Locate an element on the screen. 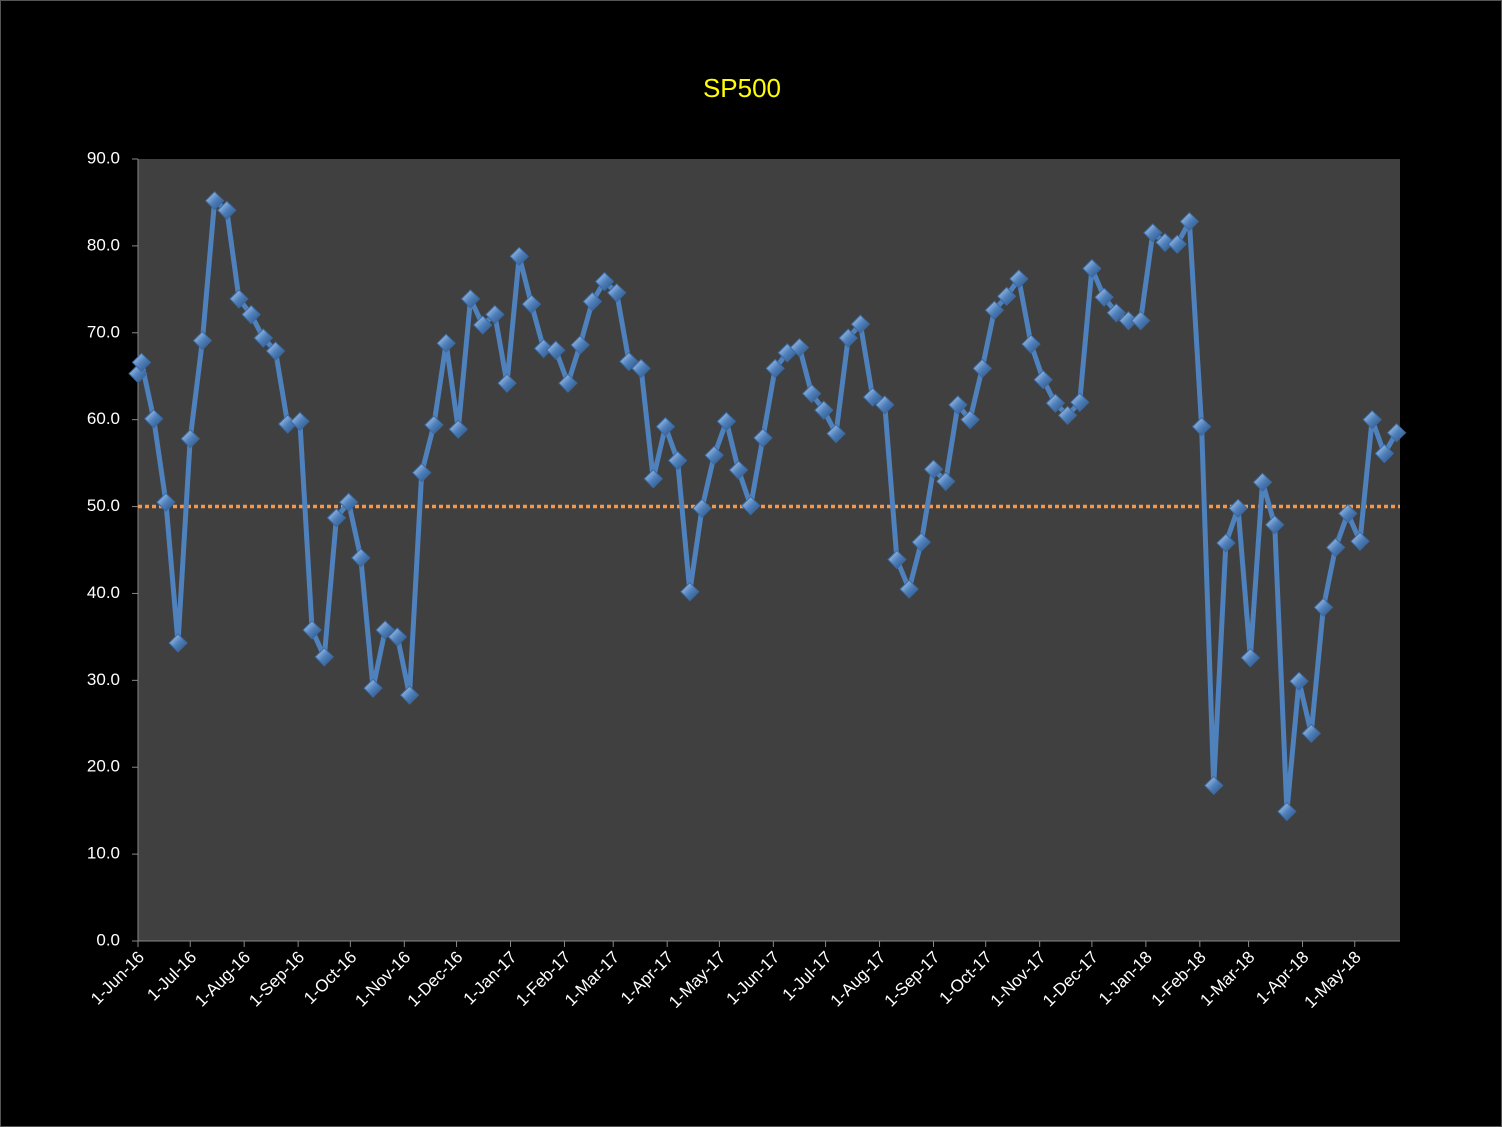 This screenshot has height=1127, width=1502. y-tick-label: 20.0 is located at coordinates (103, 766).